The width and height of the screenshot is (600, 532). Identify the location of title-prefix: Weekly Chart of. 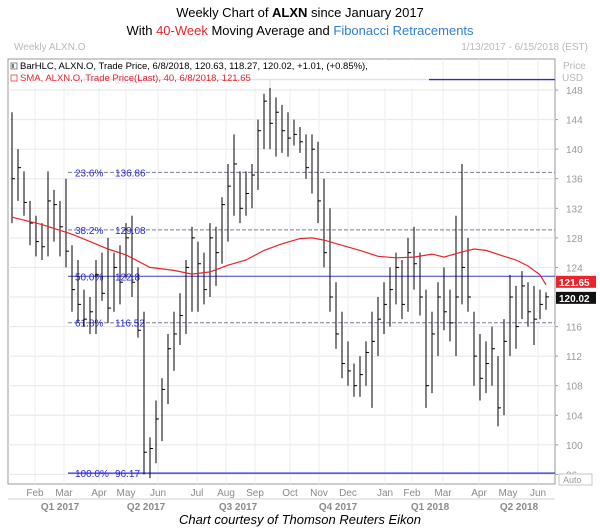
(224, 12).